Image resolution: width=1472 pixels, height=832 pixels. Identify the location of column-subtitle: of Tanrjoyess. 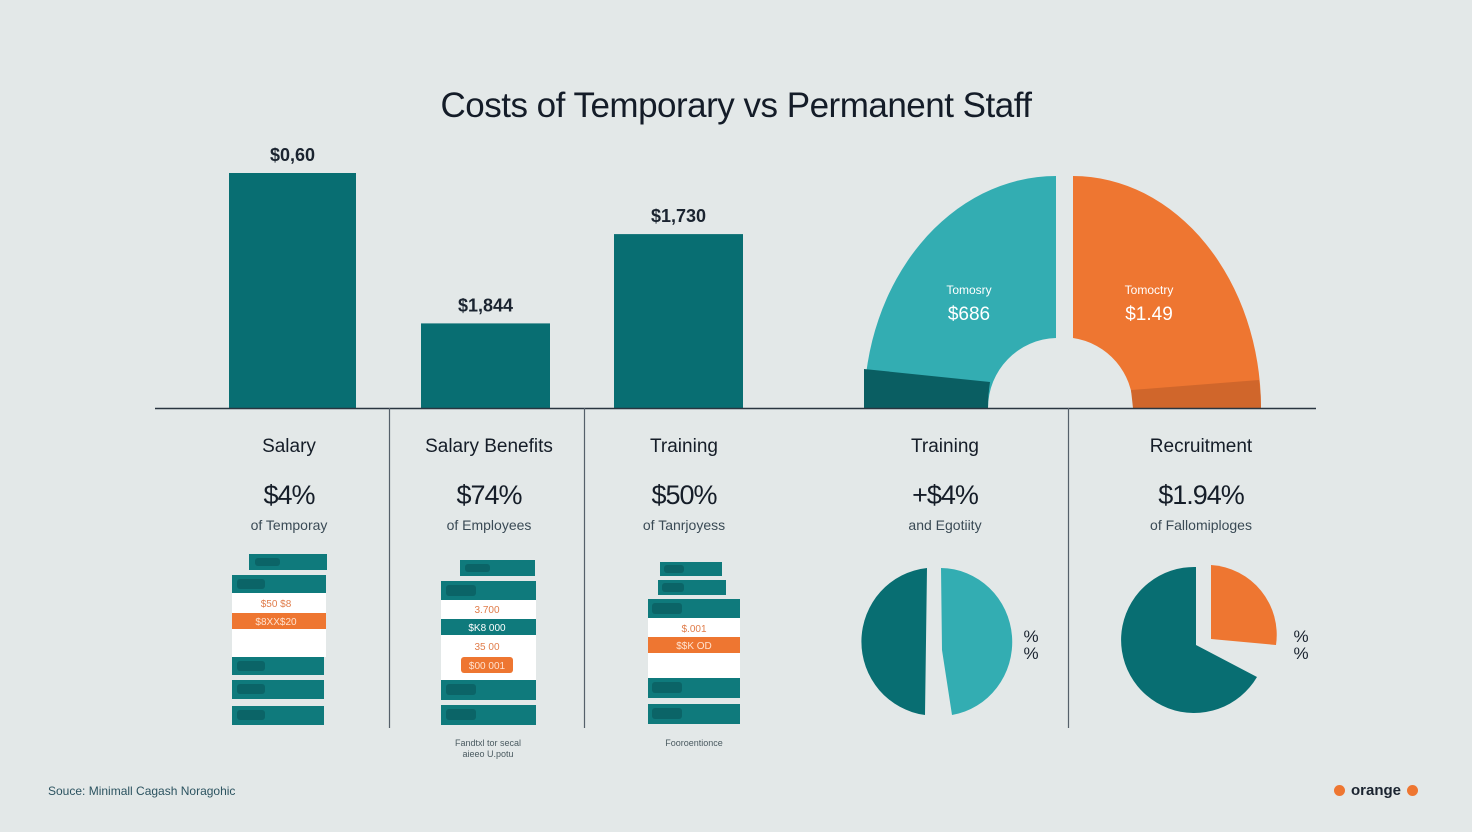
(684, 525).